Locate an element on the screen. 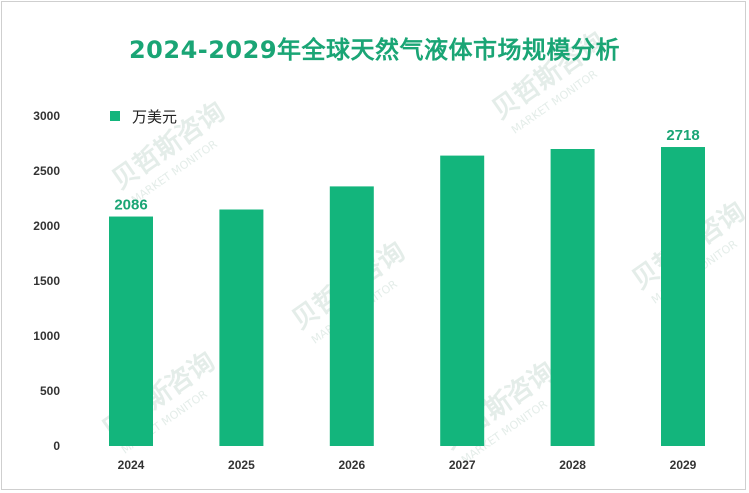  y-tick-label: 500 is located at coordinates (50, 391).